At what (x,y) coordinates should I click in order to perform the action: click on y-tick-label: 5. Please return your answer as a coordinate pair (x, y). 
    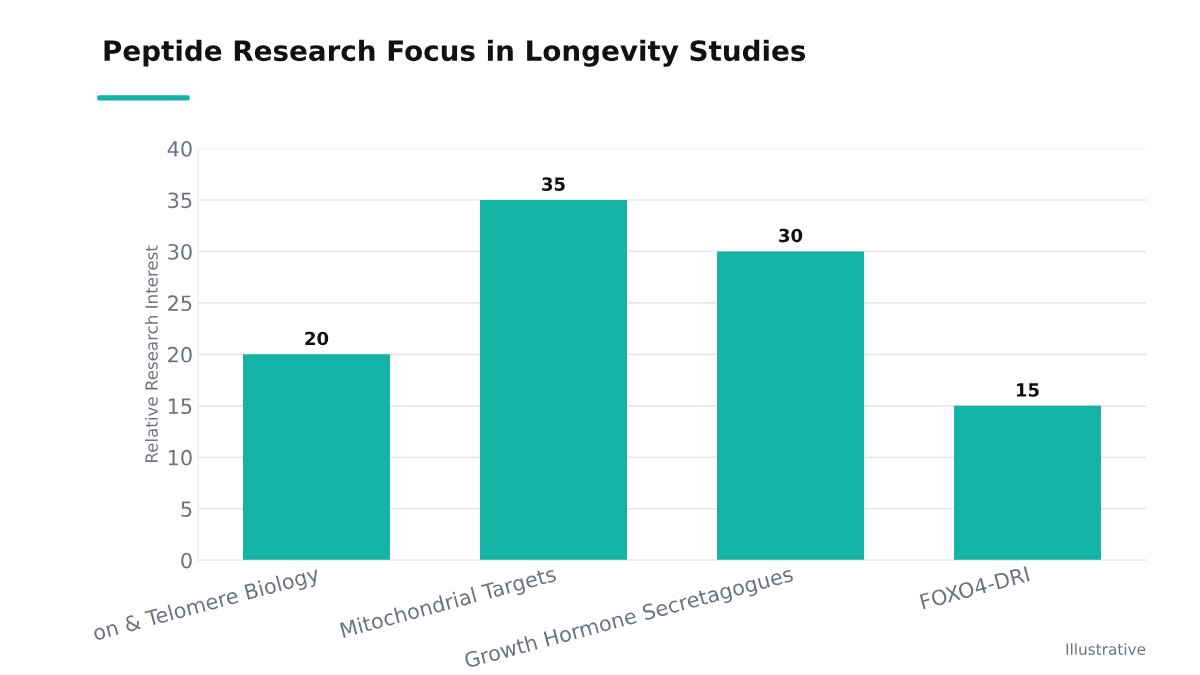
    Looking at the image, I should click on (186, 509).